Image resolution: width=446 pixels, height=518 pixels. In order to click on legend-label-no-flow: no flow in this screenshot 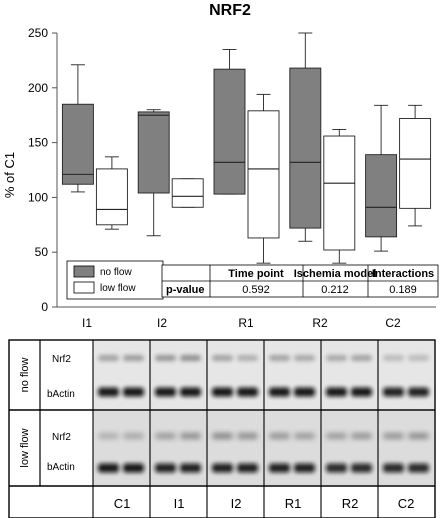, I will do `click(116, 272)`.